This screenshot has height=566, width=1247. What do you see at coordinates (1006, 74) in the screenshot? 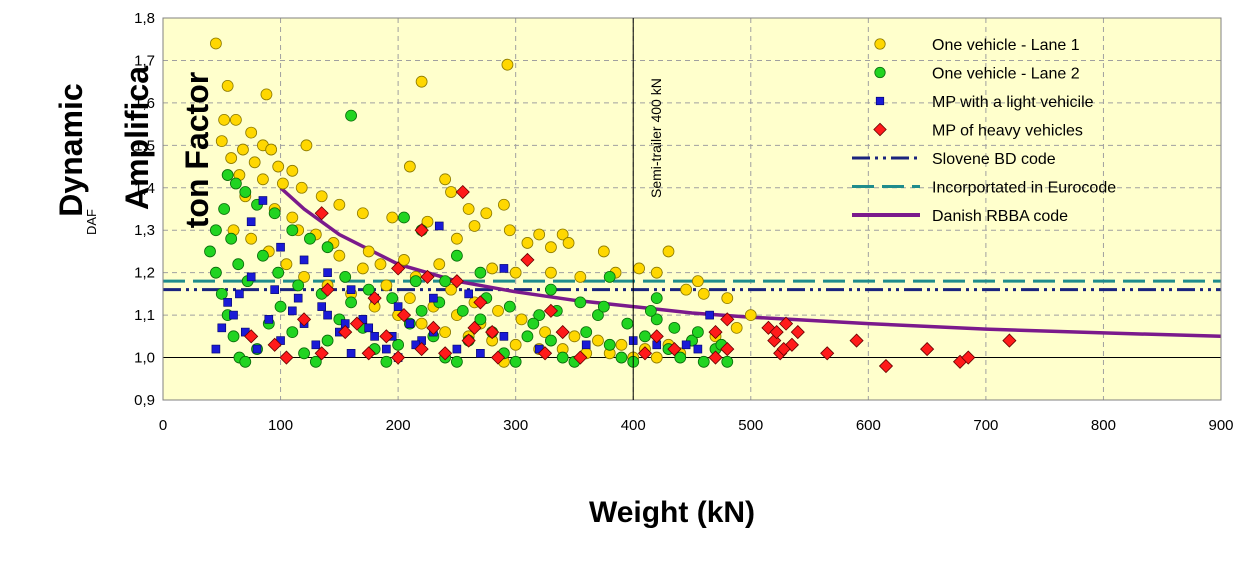
I see `legend-label: One vehicle - Lane 2` at bounding box center [1006, 74].